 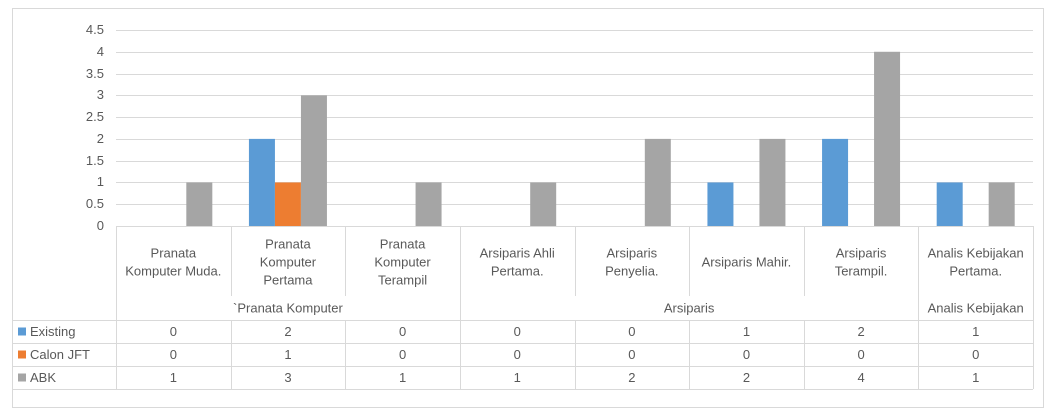 What do you see at coordinates (517, 252) in the screenshot?
I see `category-label: Arsiparis Ahli` at bounding box center [517, 252].